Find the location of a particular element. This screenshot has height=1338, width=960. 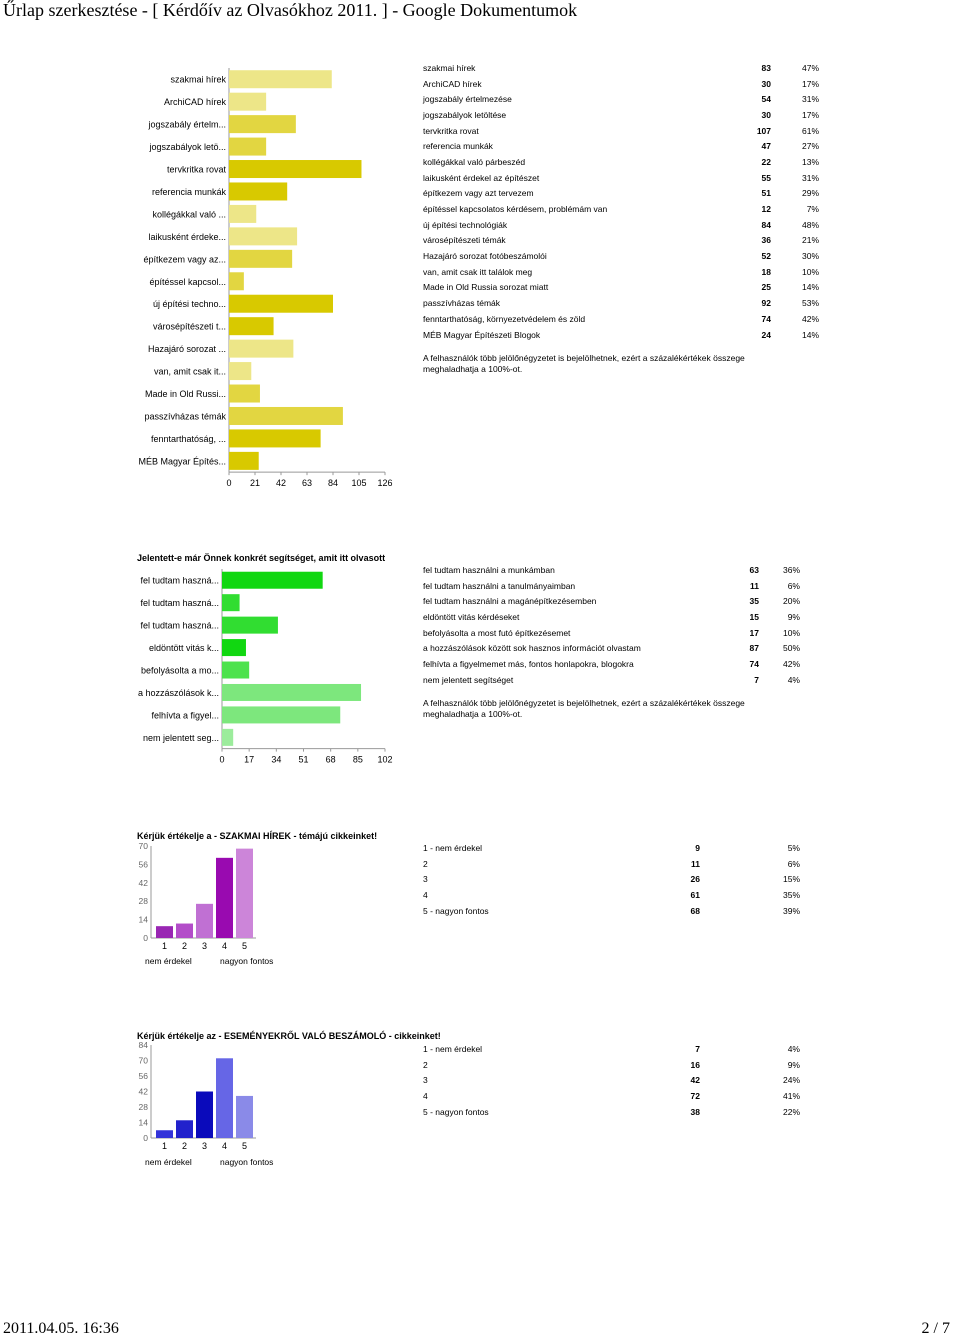

stats-count: 42 is located at coordinates (695, 1080).